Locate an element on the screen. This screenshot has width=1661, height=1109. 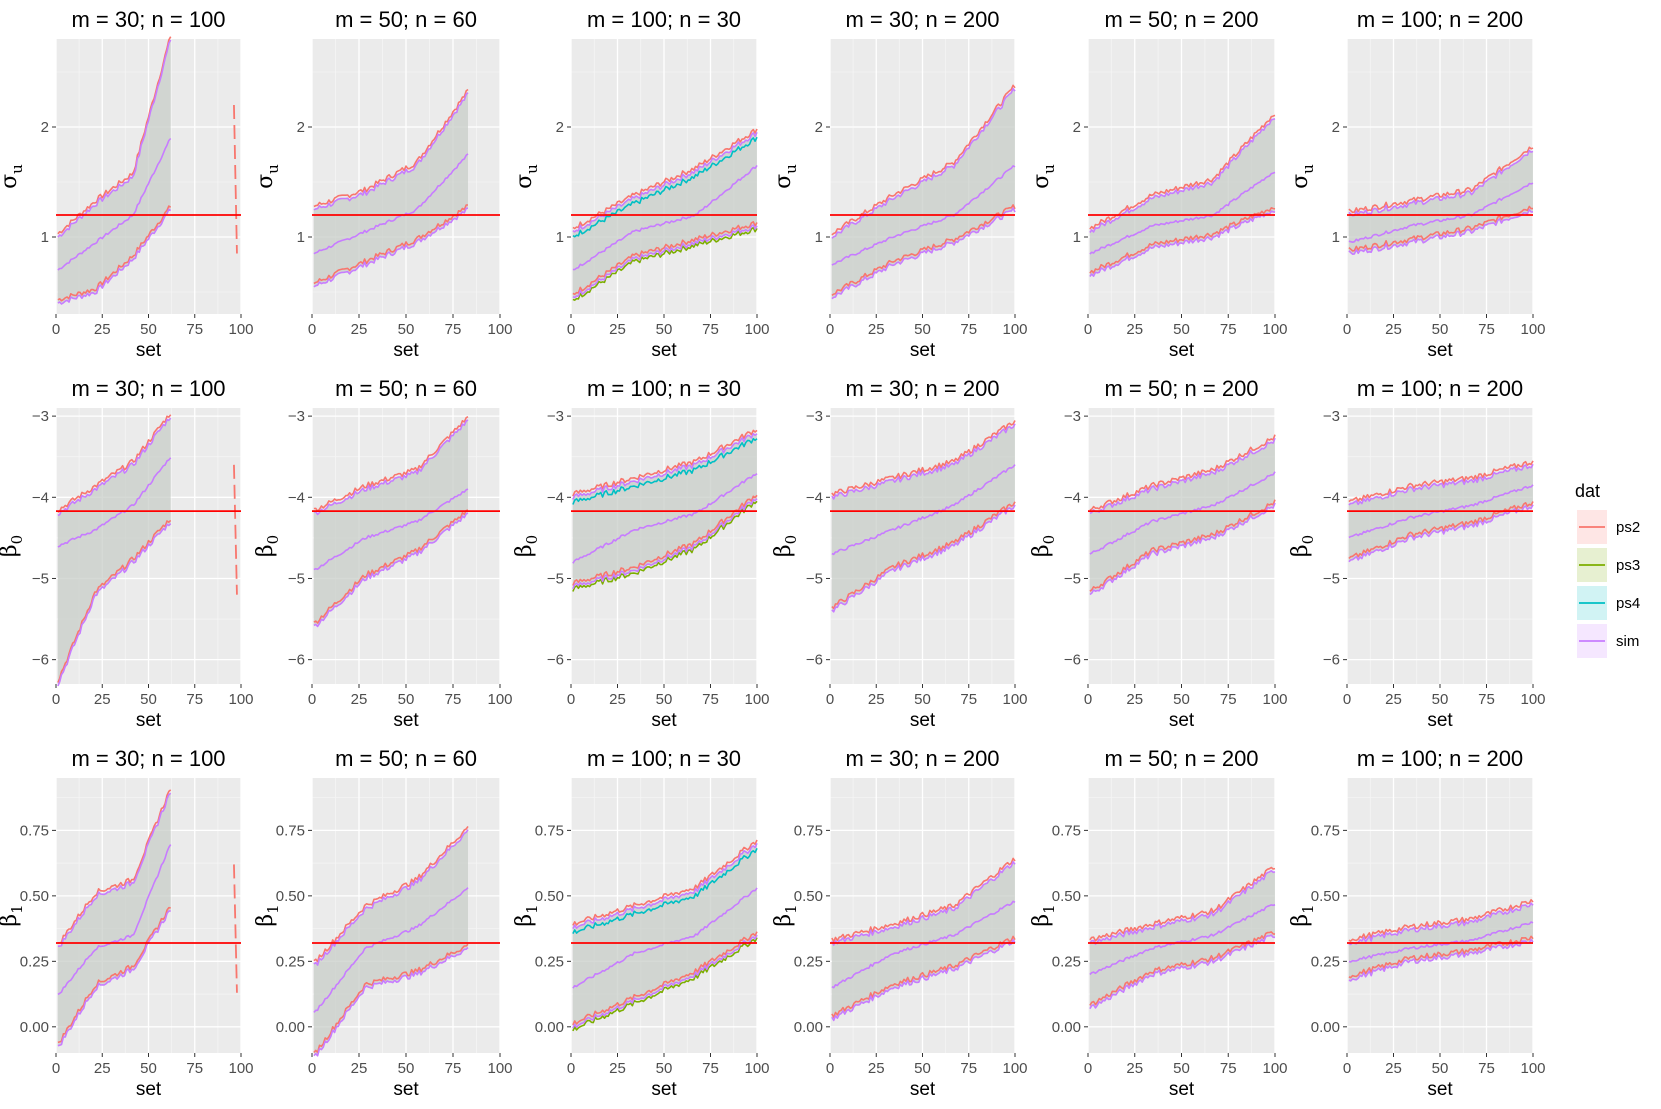
legend-label: sim is located at coordinates (1627, 641).